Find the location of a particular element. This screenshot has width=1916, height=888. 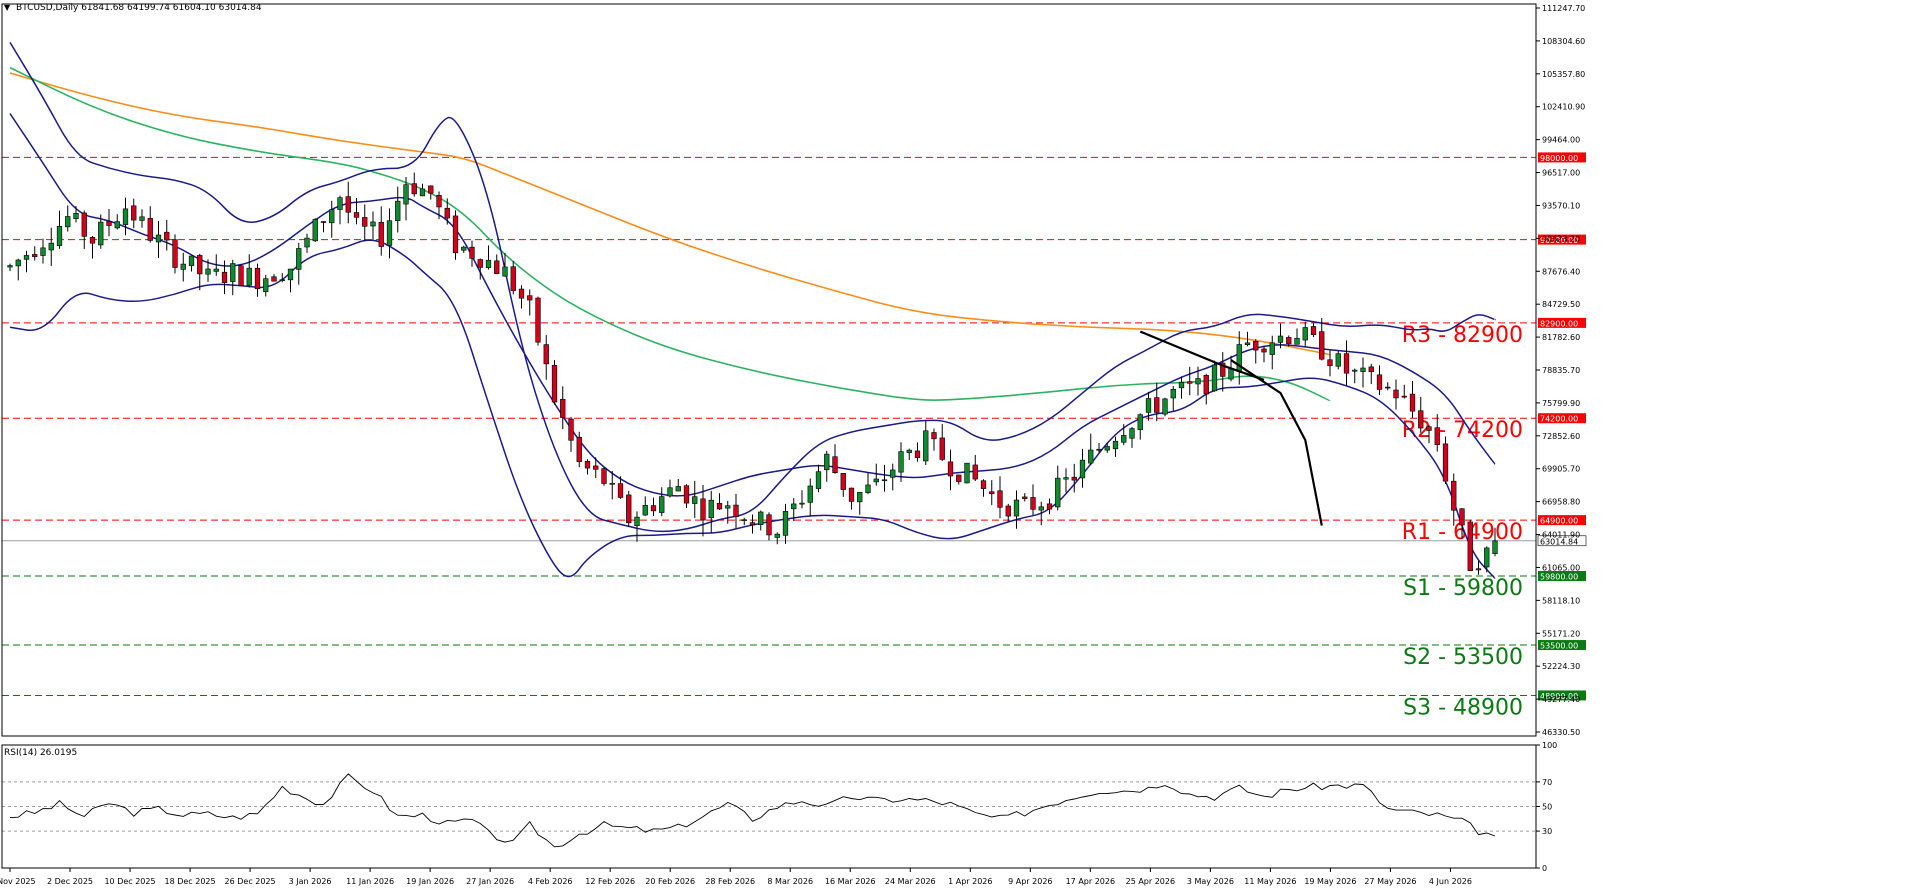

collapse-triangle-icon: ▼ is located at coordinates (7, 7).